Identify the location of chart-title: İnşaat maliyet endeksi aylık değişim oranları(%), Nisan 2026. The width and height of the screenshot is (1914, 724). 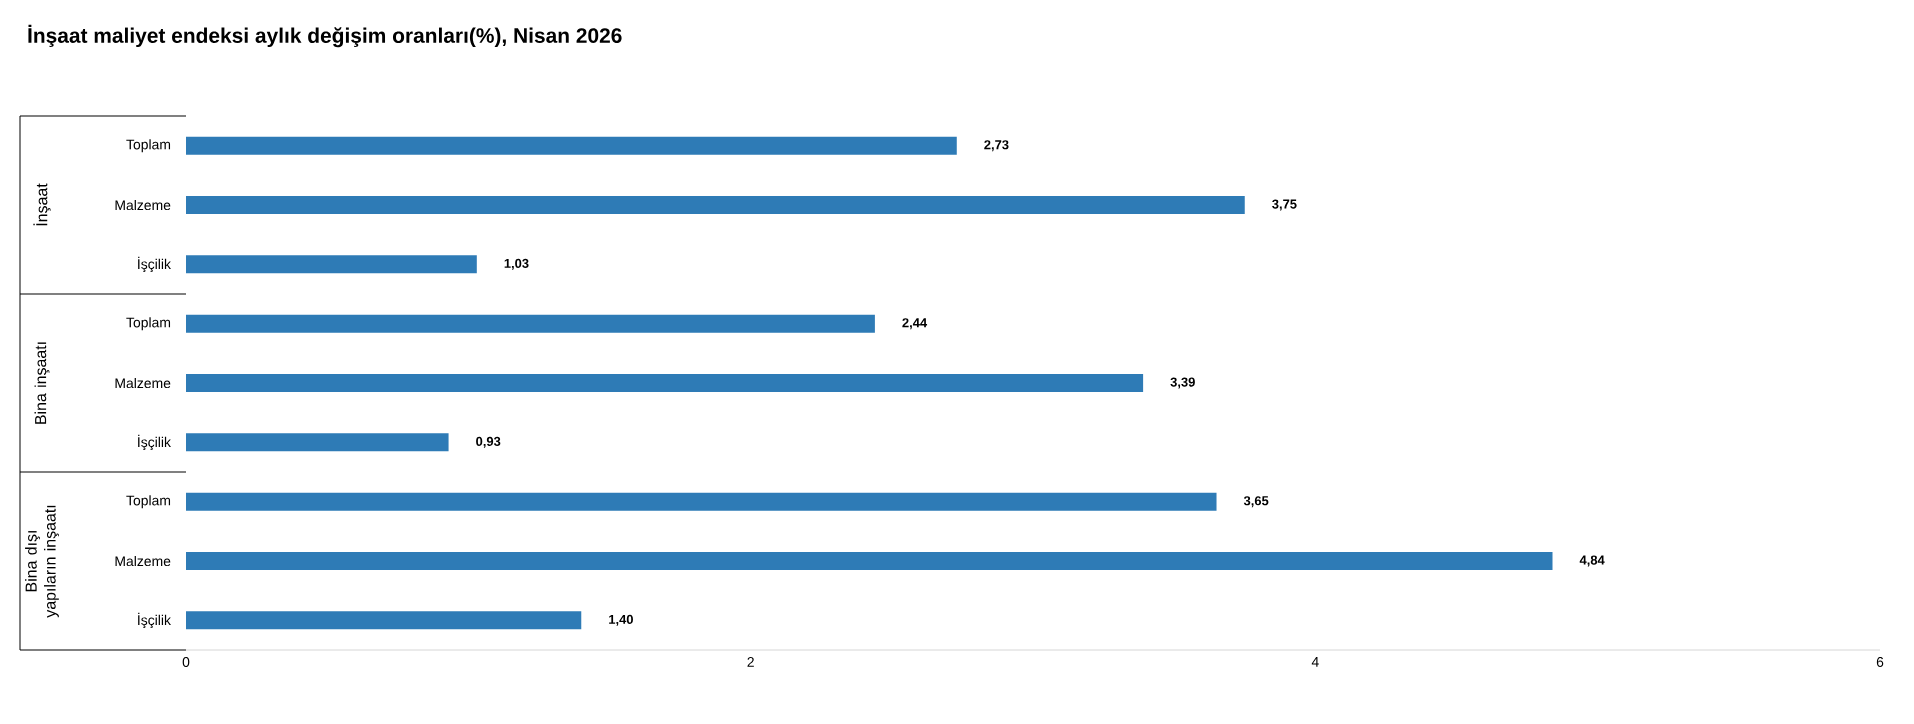
(325, 36).